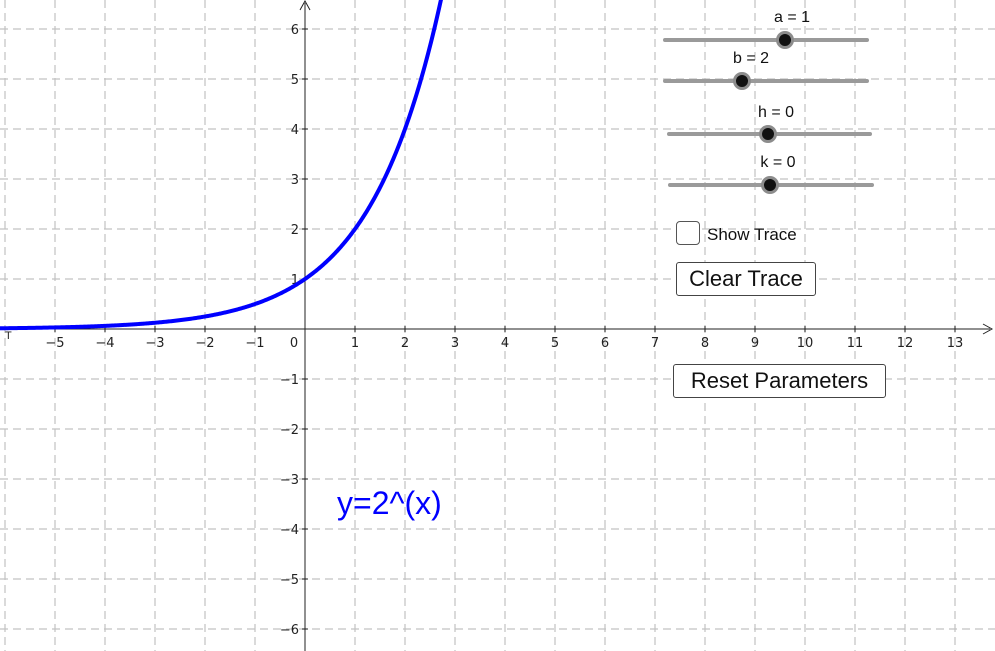  Describe the element at coordinates (505, 343) in the screenshot. I see `x-tick-label: 4` at that location.